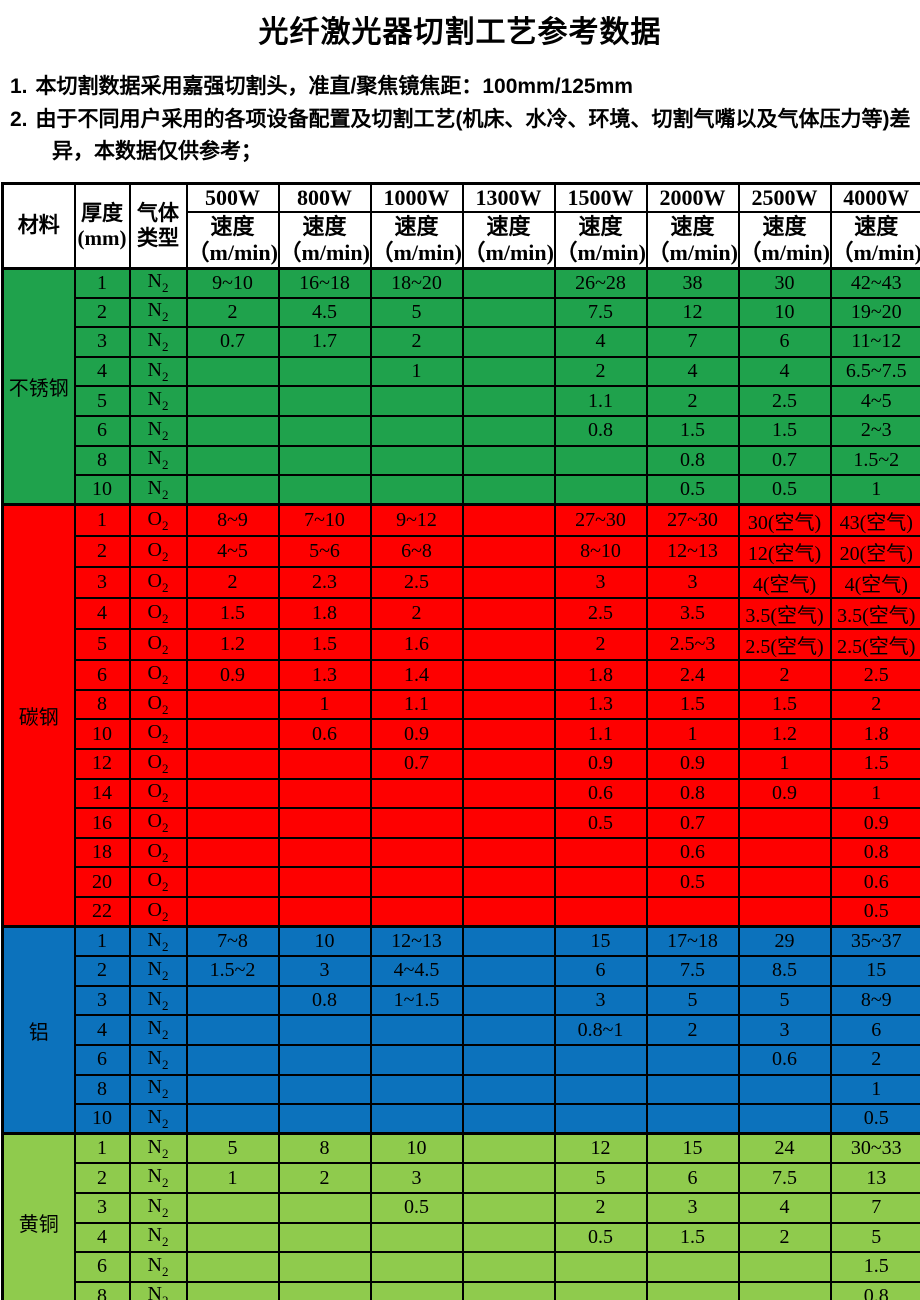 The image size is (920, 1300). I want to click on speed-value-cell: 17~18, so click(692, 941).